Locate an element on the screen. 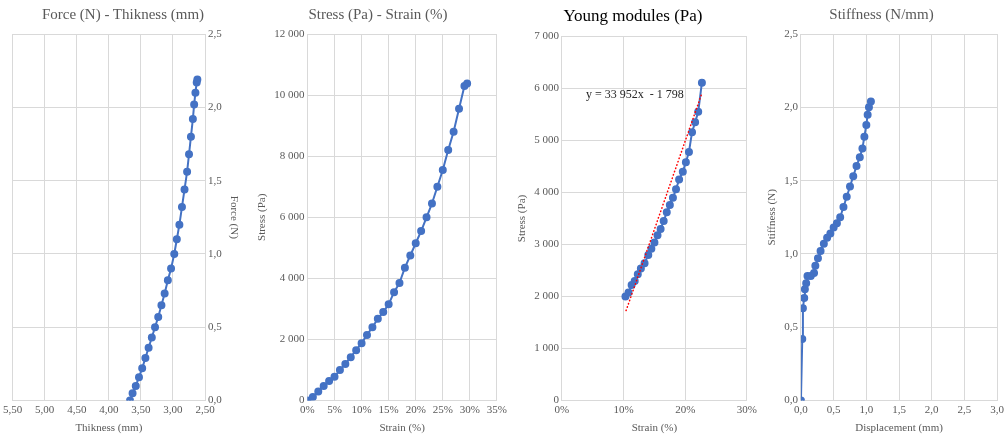  y-tick-label: 8 000 is located at coordinates (292, 155).